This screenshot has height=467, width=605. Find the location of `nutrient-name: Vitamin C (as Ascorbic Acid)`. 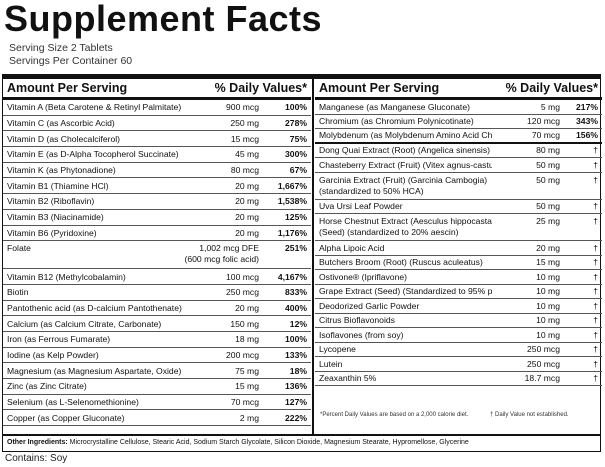

nutrient-name: Vitamin C (as Ascorbic Acid) is located at coordinates (98, 123).